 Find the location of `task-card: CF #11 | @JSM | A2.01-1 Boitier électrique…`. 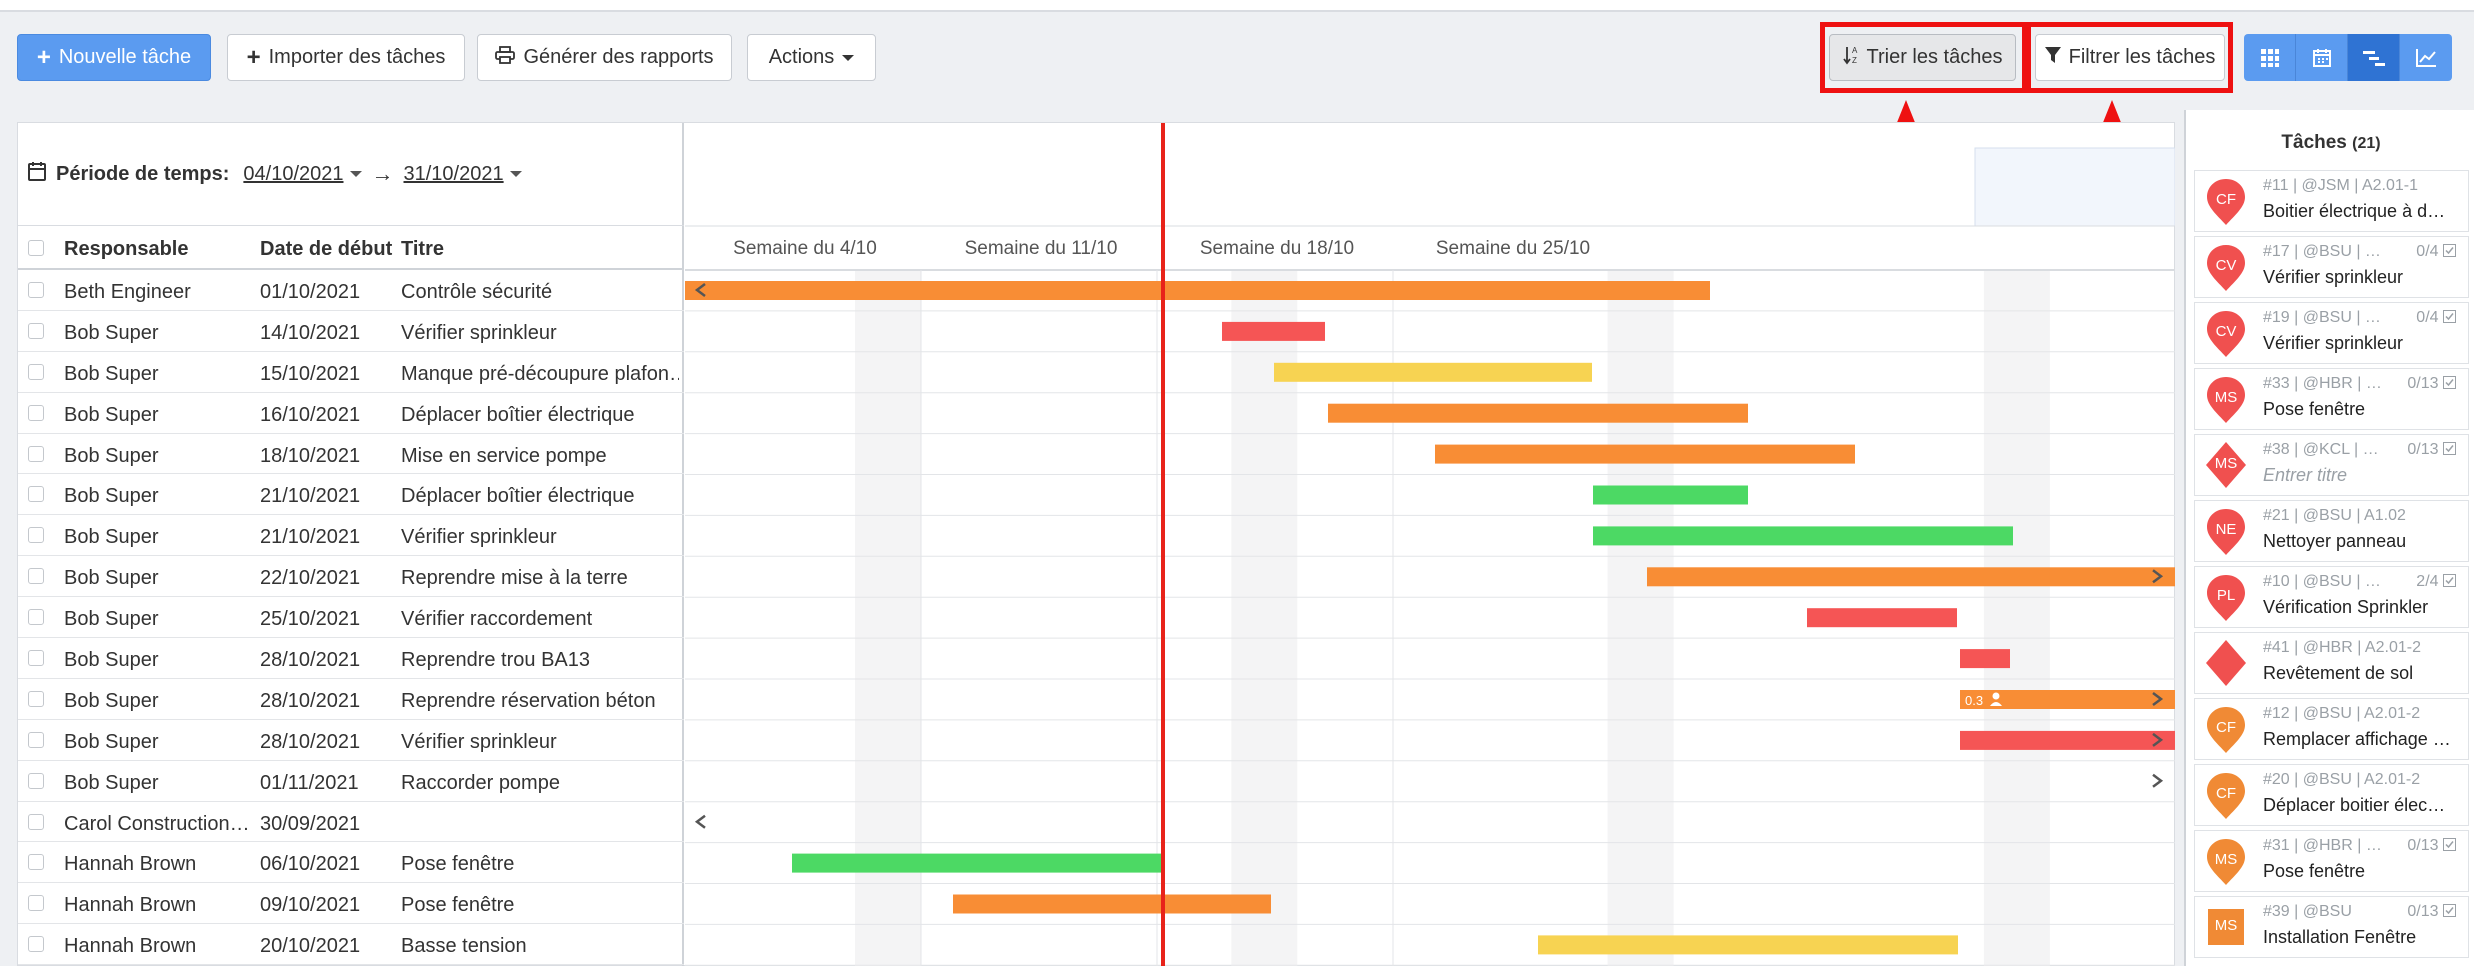

task-card: CF #11 | @JSM | A2.01-1 Boitier électrique… is located at coordinates (2331, 201).